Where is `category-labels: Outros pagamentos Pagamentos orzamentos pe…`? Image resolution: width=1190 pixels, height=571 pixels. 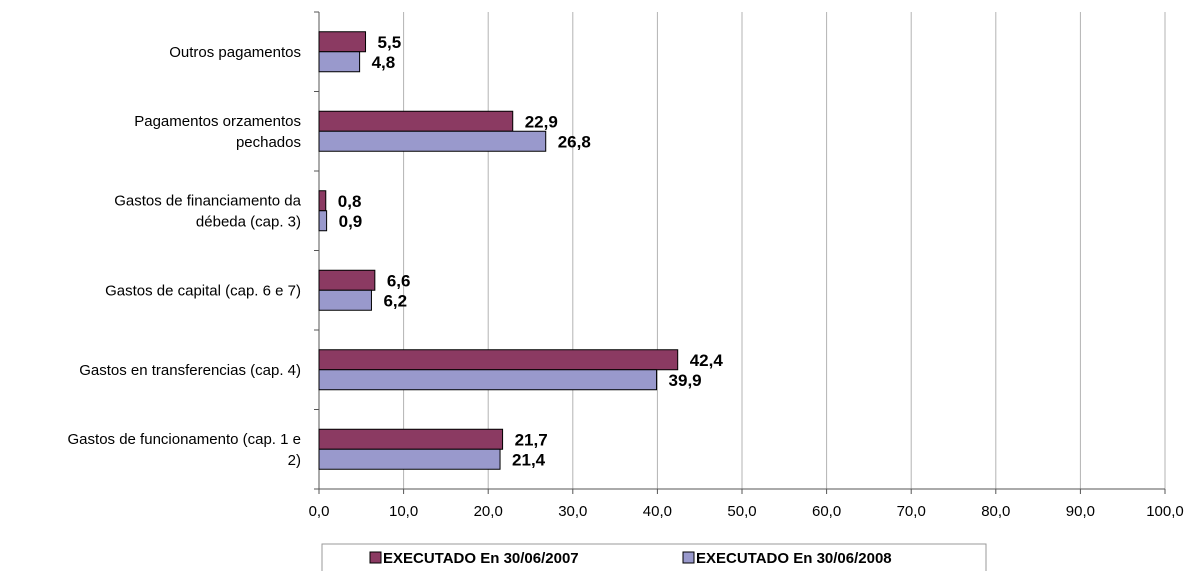
category-labels: Outros pagamentos Pagamentos orzamentos pe… is located at coordinates (185, 256).